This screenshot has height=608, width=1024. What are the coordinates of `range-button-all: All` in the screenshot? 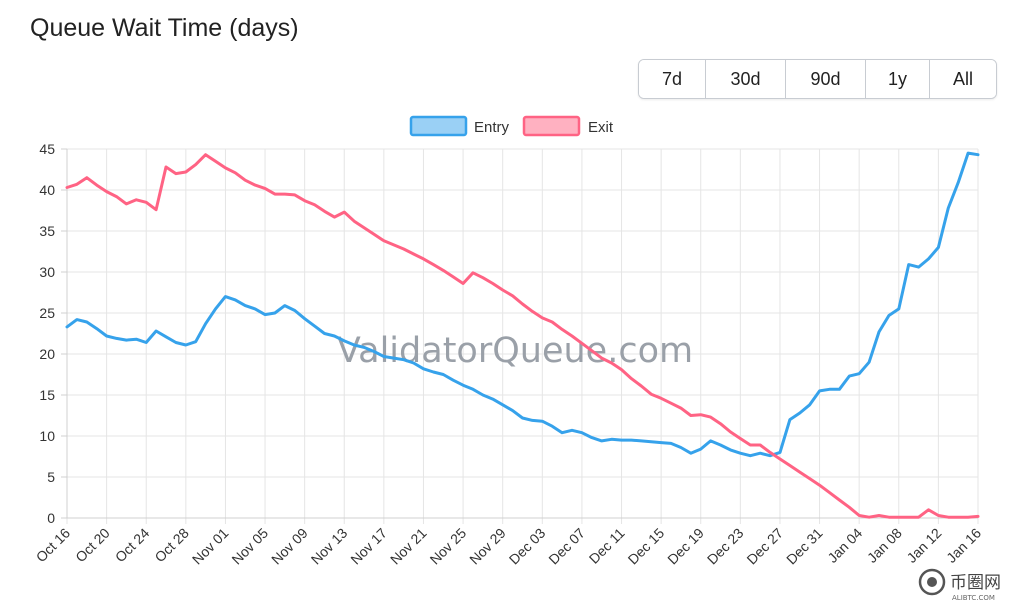 It's located at (962, 79).